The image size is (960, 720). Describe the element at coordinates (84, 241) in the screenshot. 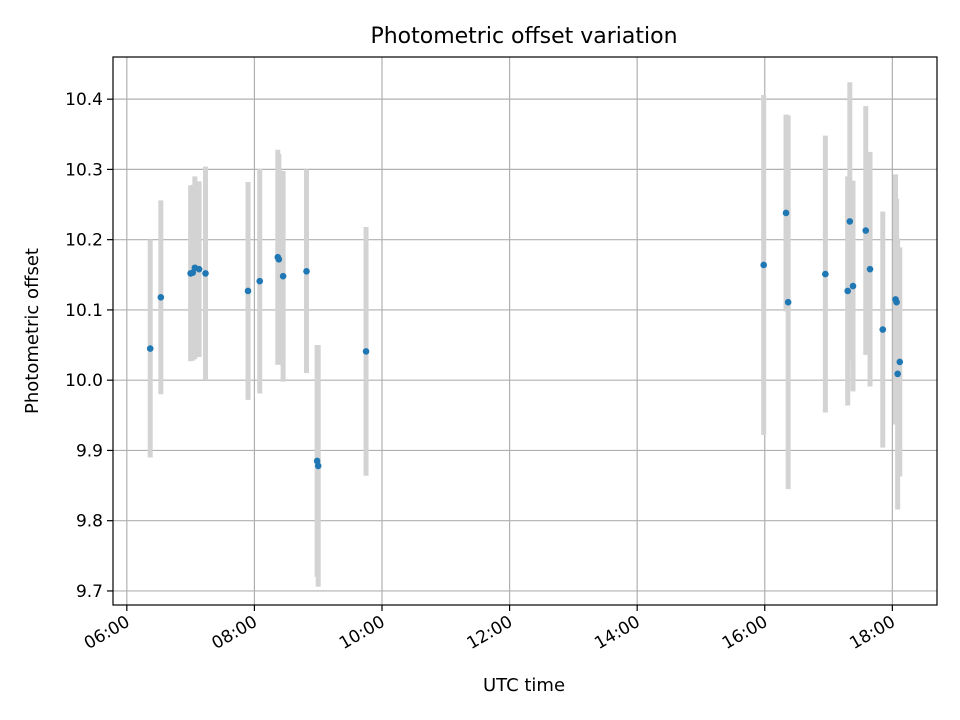

I see `y-tick-label: 10.2` at that location.